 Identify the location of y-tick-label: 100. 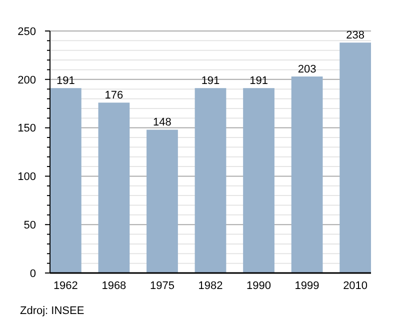
(27, 177).